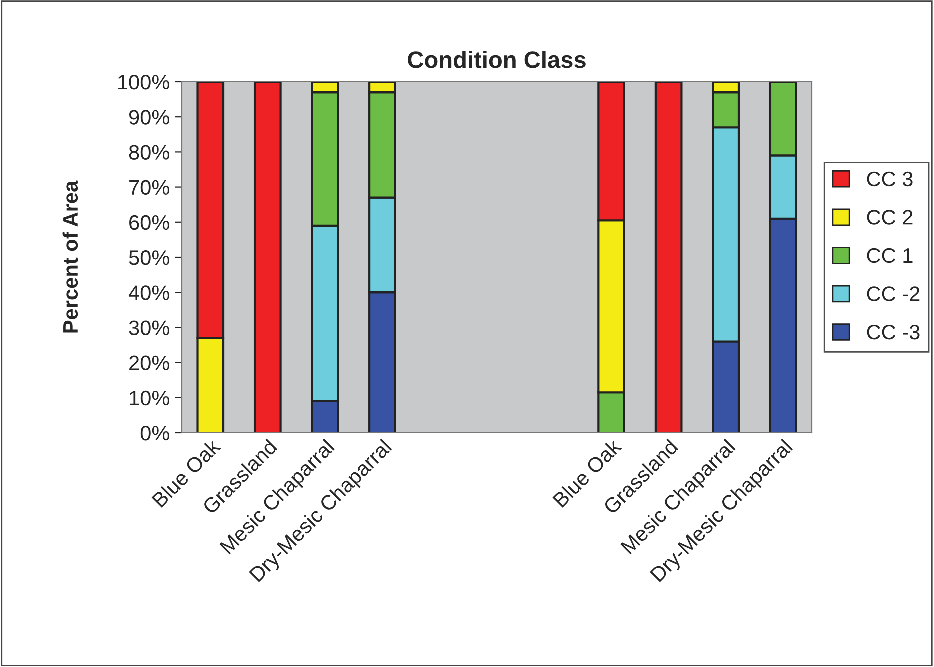  I want to click on chart-title: Condition Class, so click(497, 59).